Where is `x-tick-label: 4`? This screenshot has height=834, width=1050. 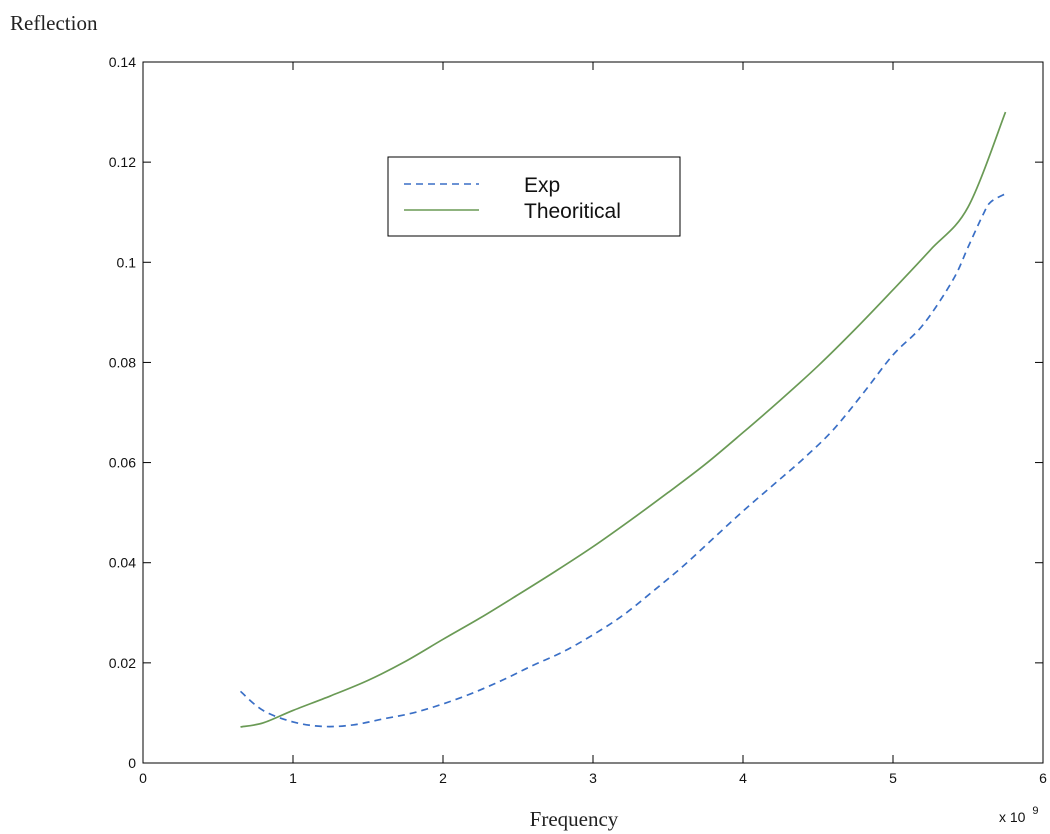 x-tick-label: 4 is located at coordinates (743, 778).